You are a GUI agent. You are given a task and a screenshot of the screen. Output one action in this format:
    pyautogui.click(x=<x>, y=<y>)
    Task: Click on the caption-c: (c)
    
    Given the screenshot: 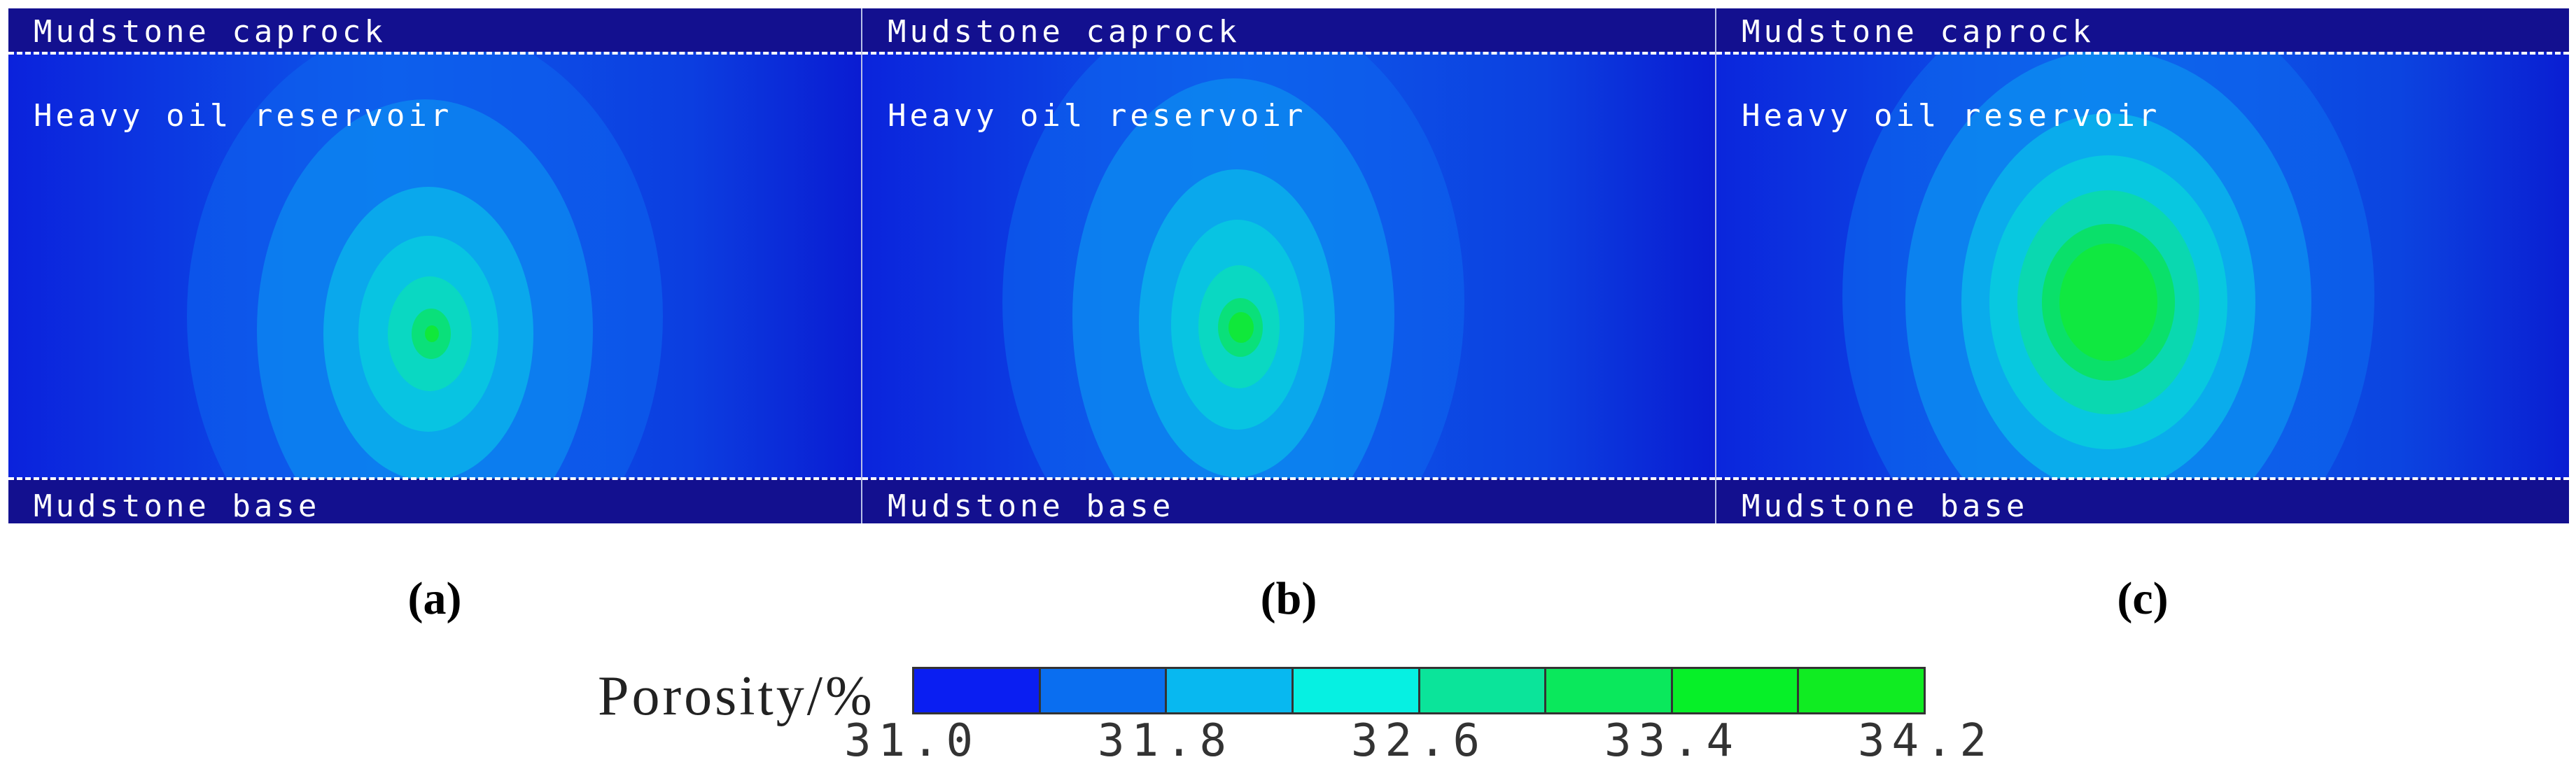 What is the action you would take?
    pyautogui.click(x=2143, y=598)
    